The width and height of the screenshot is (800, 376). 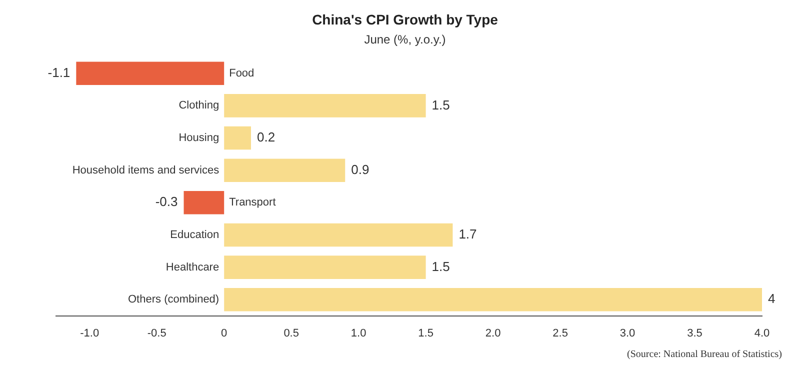 I want to click on y-tick-label: Healthcare, so click(x=193, y=267).